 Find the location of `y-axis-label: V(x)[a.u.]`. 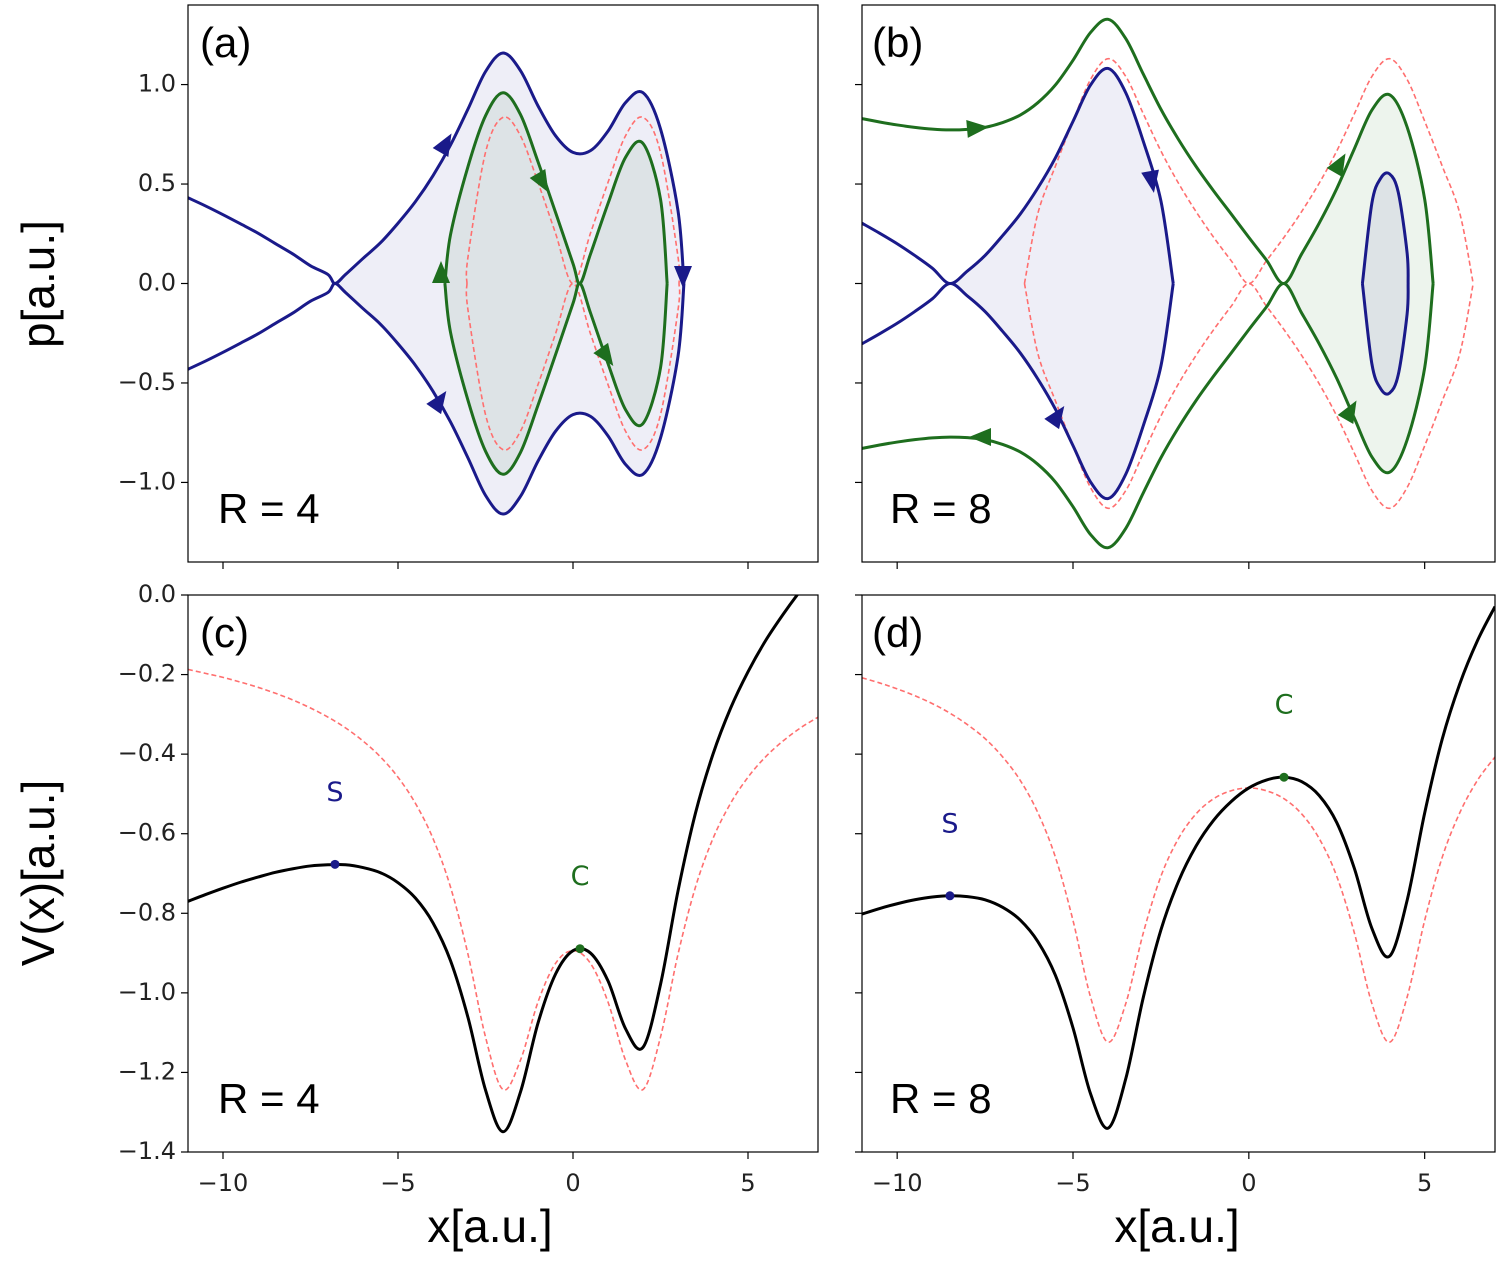

y-axis-label: V(x)[a.u.] is located at coordinates (38, 873).